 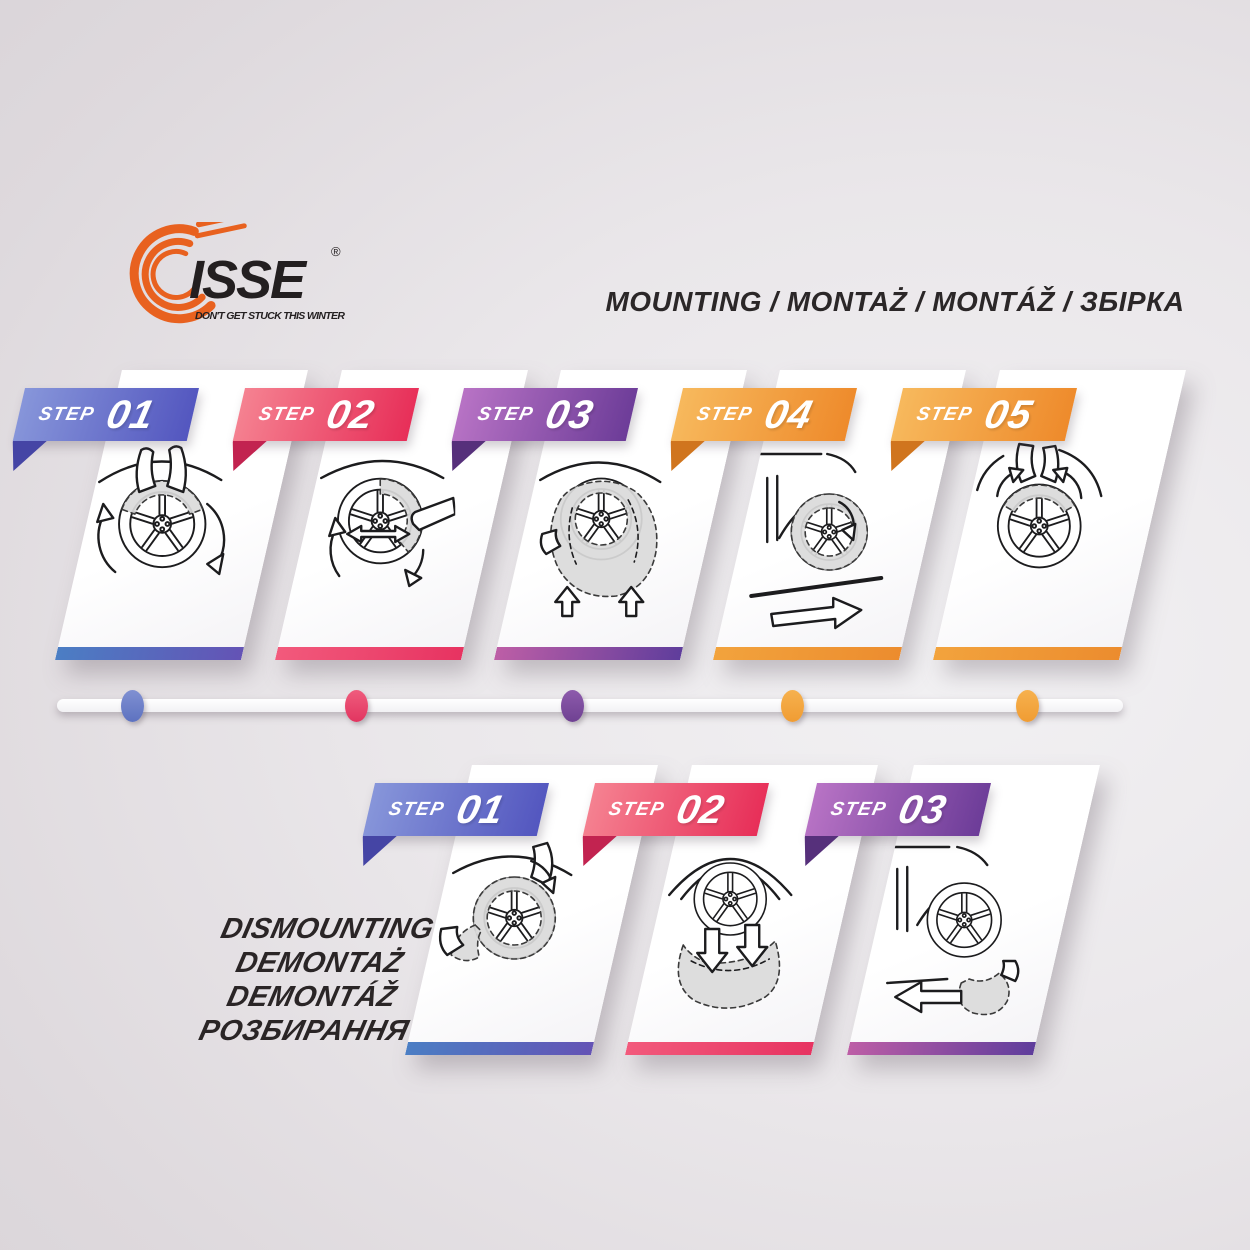 What do you see at coordinates (248, 280) in the screenshot?
I see `logo-brand-text: ISSE` at bounding box center [248, 280].